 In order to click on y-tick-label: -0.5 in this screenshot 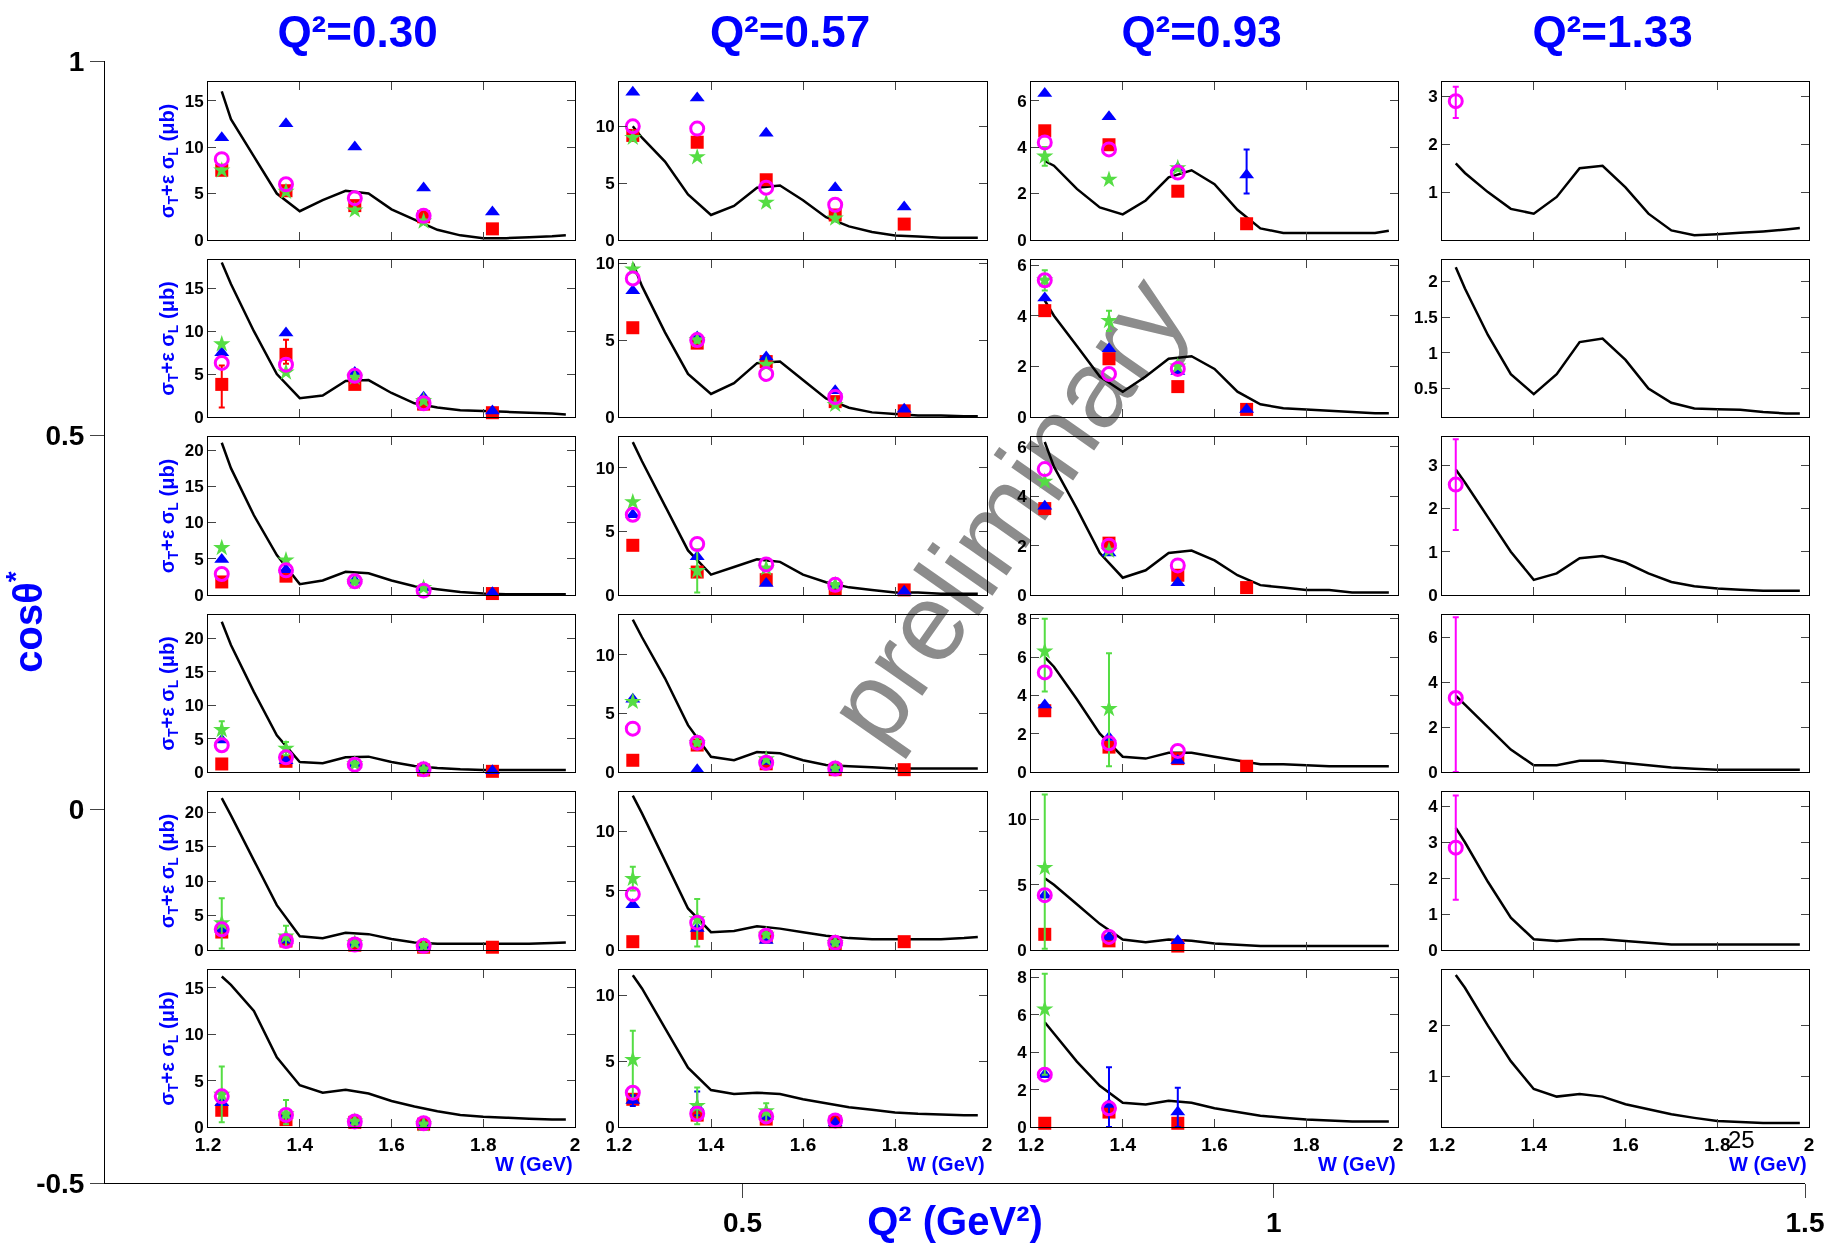, I will do `click(60, 1183)`.